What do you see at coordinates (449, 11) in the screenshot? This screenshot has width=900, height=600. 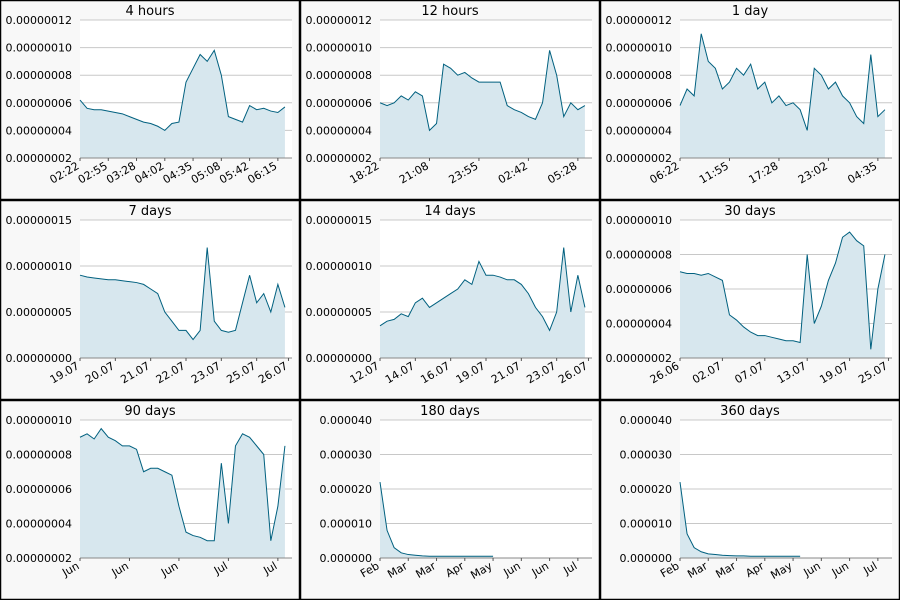 I see `chart-title: 12 hours` at bounding box center [449, 11].